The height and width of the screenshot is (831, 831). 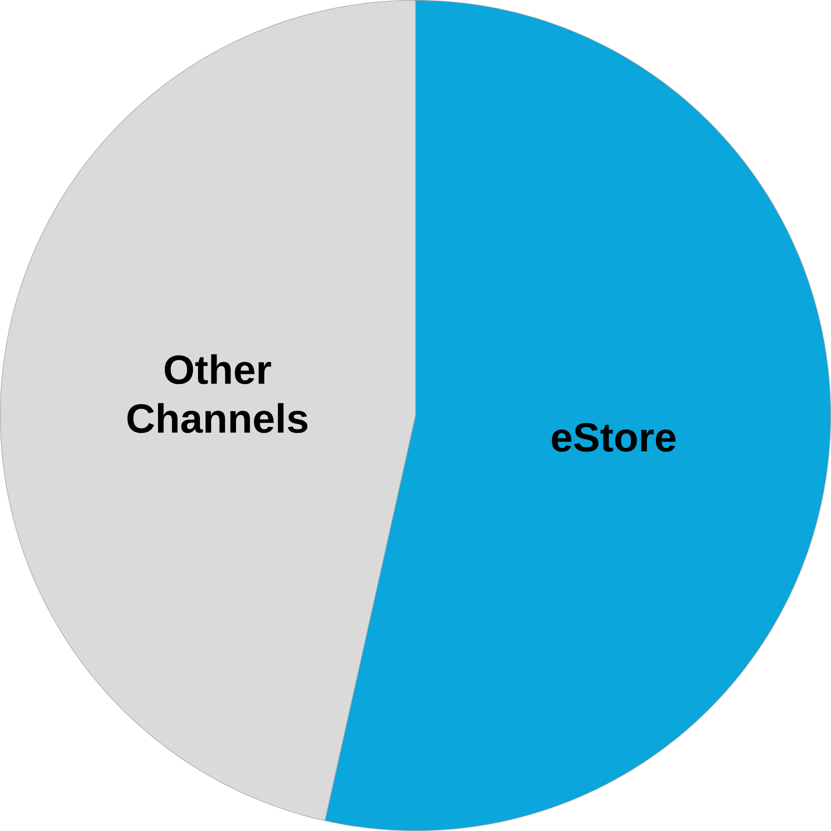 What do you see at coordinates (217, 394) in the screenshot?
I see `slice-label: Other Channels` at bounding box center [217, 394].